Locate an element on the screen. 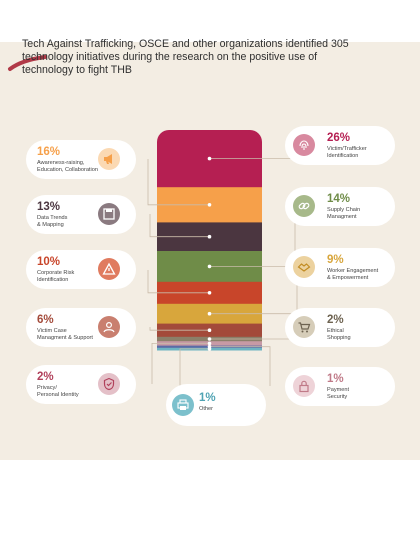 Image resolution: width=420 pixels, height=560 pixels. printer-icon is located at coordinates (183, 405).